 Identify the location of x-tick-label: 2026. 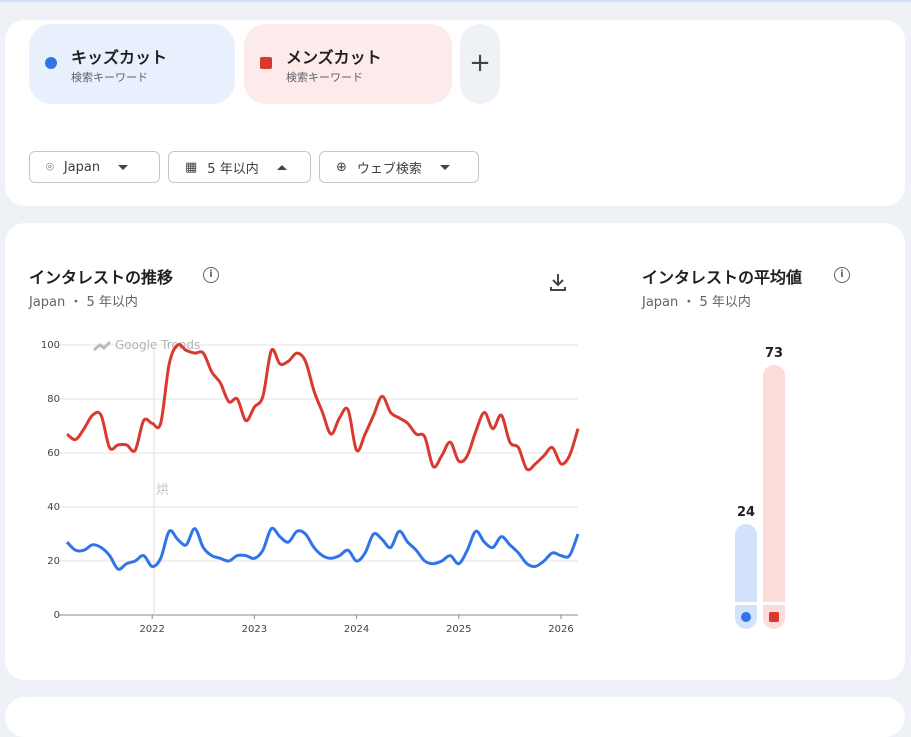
(560, 629).